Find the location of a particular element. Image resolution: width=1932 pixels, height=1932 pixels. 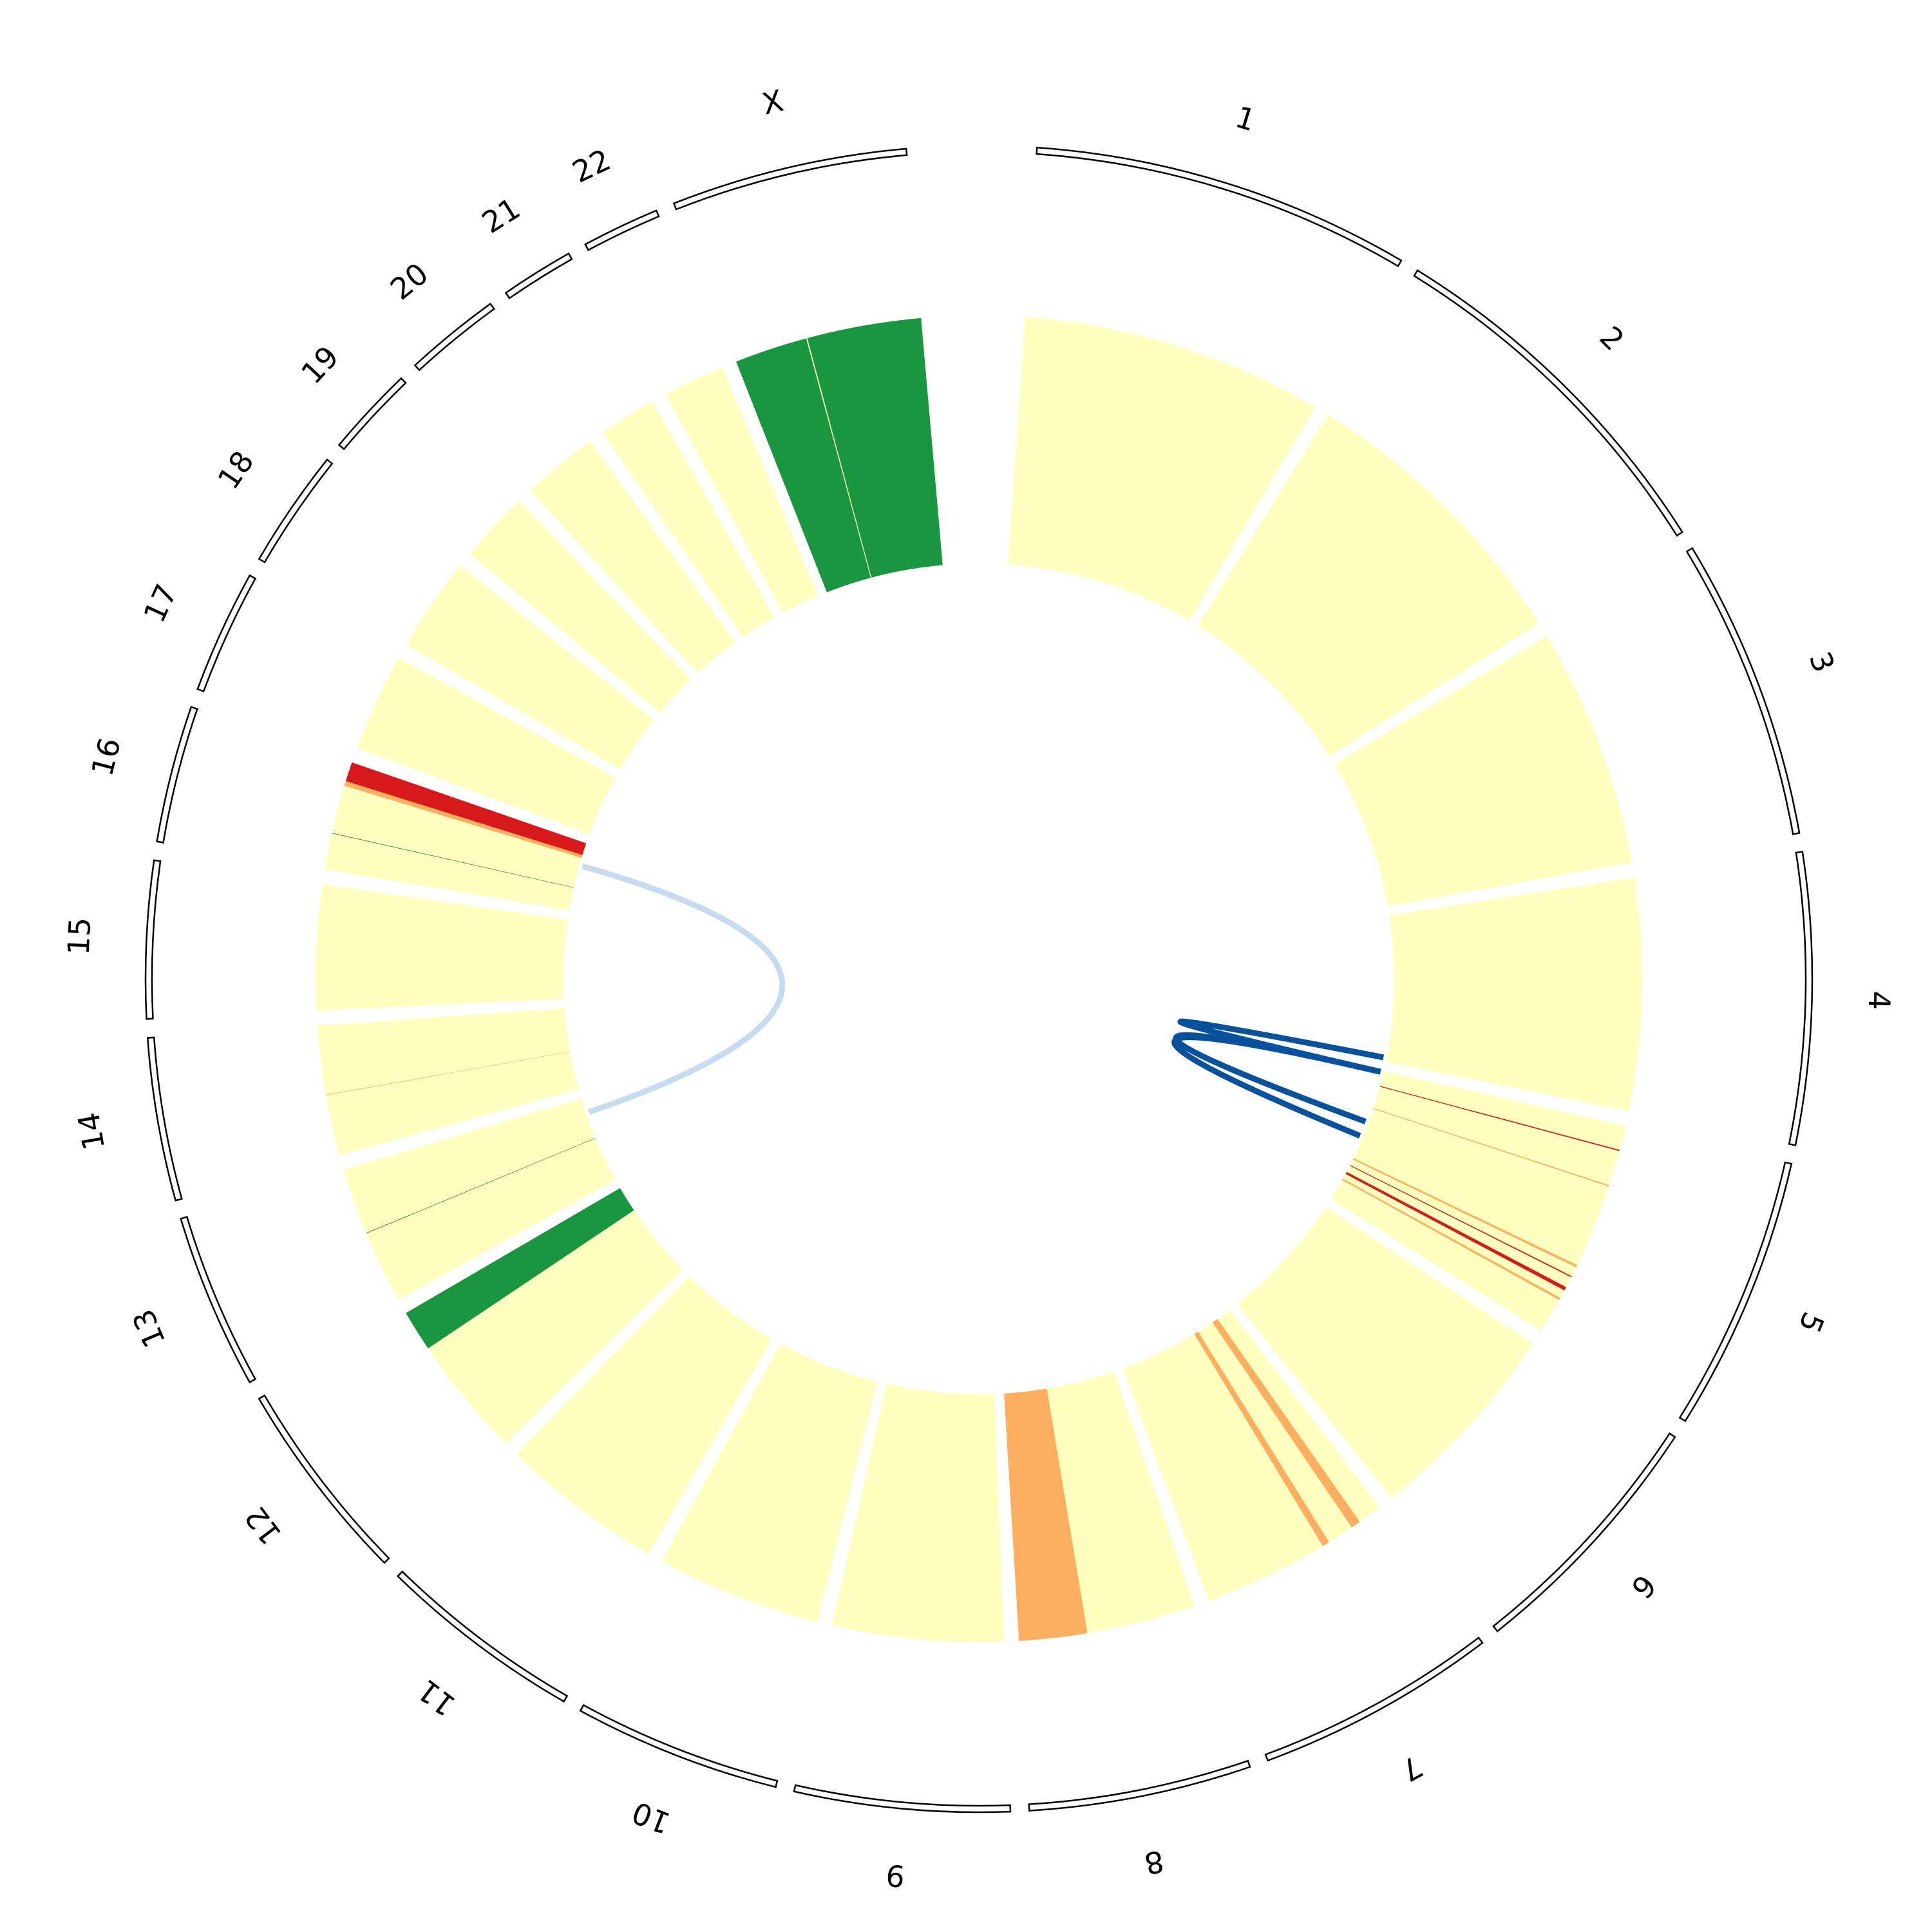

chromosome-label: 19 is located at coordinates (319, 365).